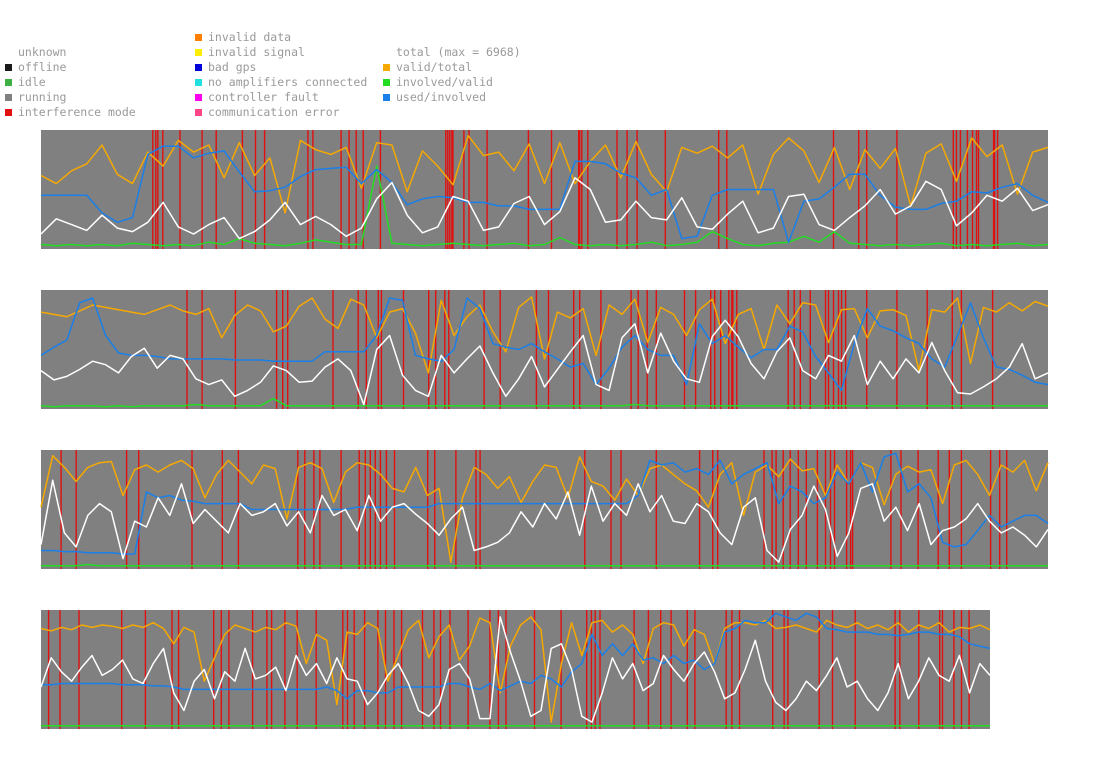  What do you see at coordinates (281, 82) in the screenshot?
I see `legend-item-no-amplifiers: no amplifiers connected` at bounding box center [281, 82].